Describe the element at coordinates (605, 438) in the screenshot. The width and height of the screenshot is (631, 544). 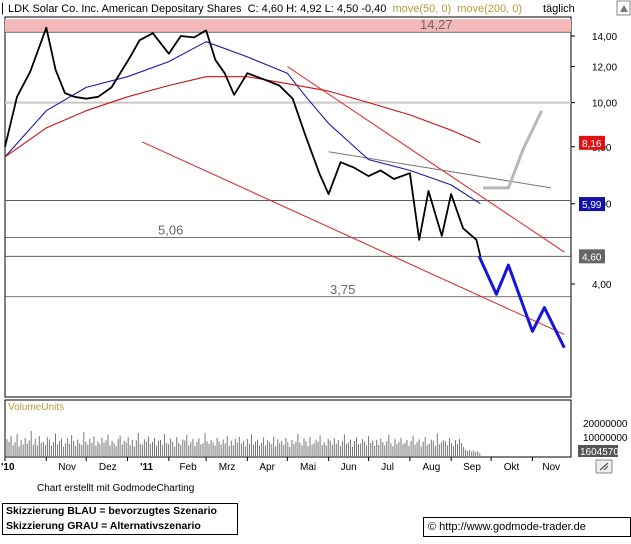
I see `volume-tick-10m: 10000000` at that location.